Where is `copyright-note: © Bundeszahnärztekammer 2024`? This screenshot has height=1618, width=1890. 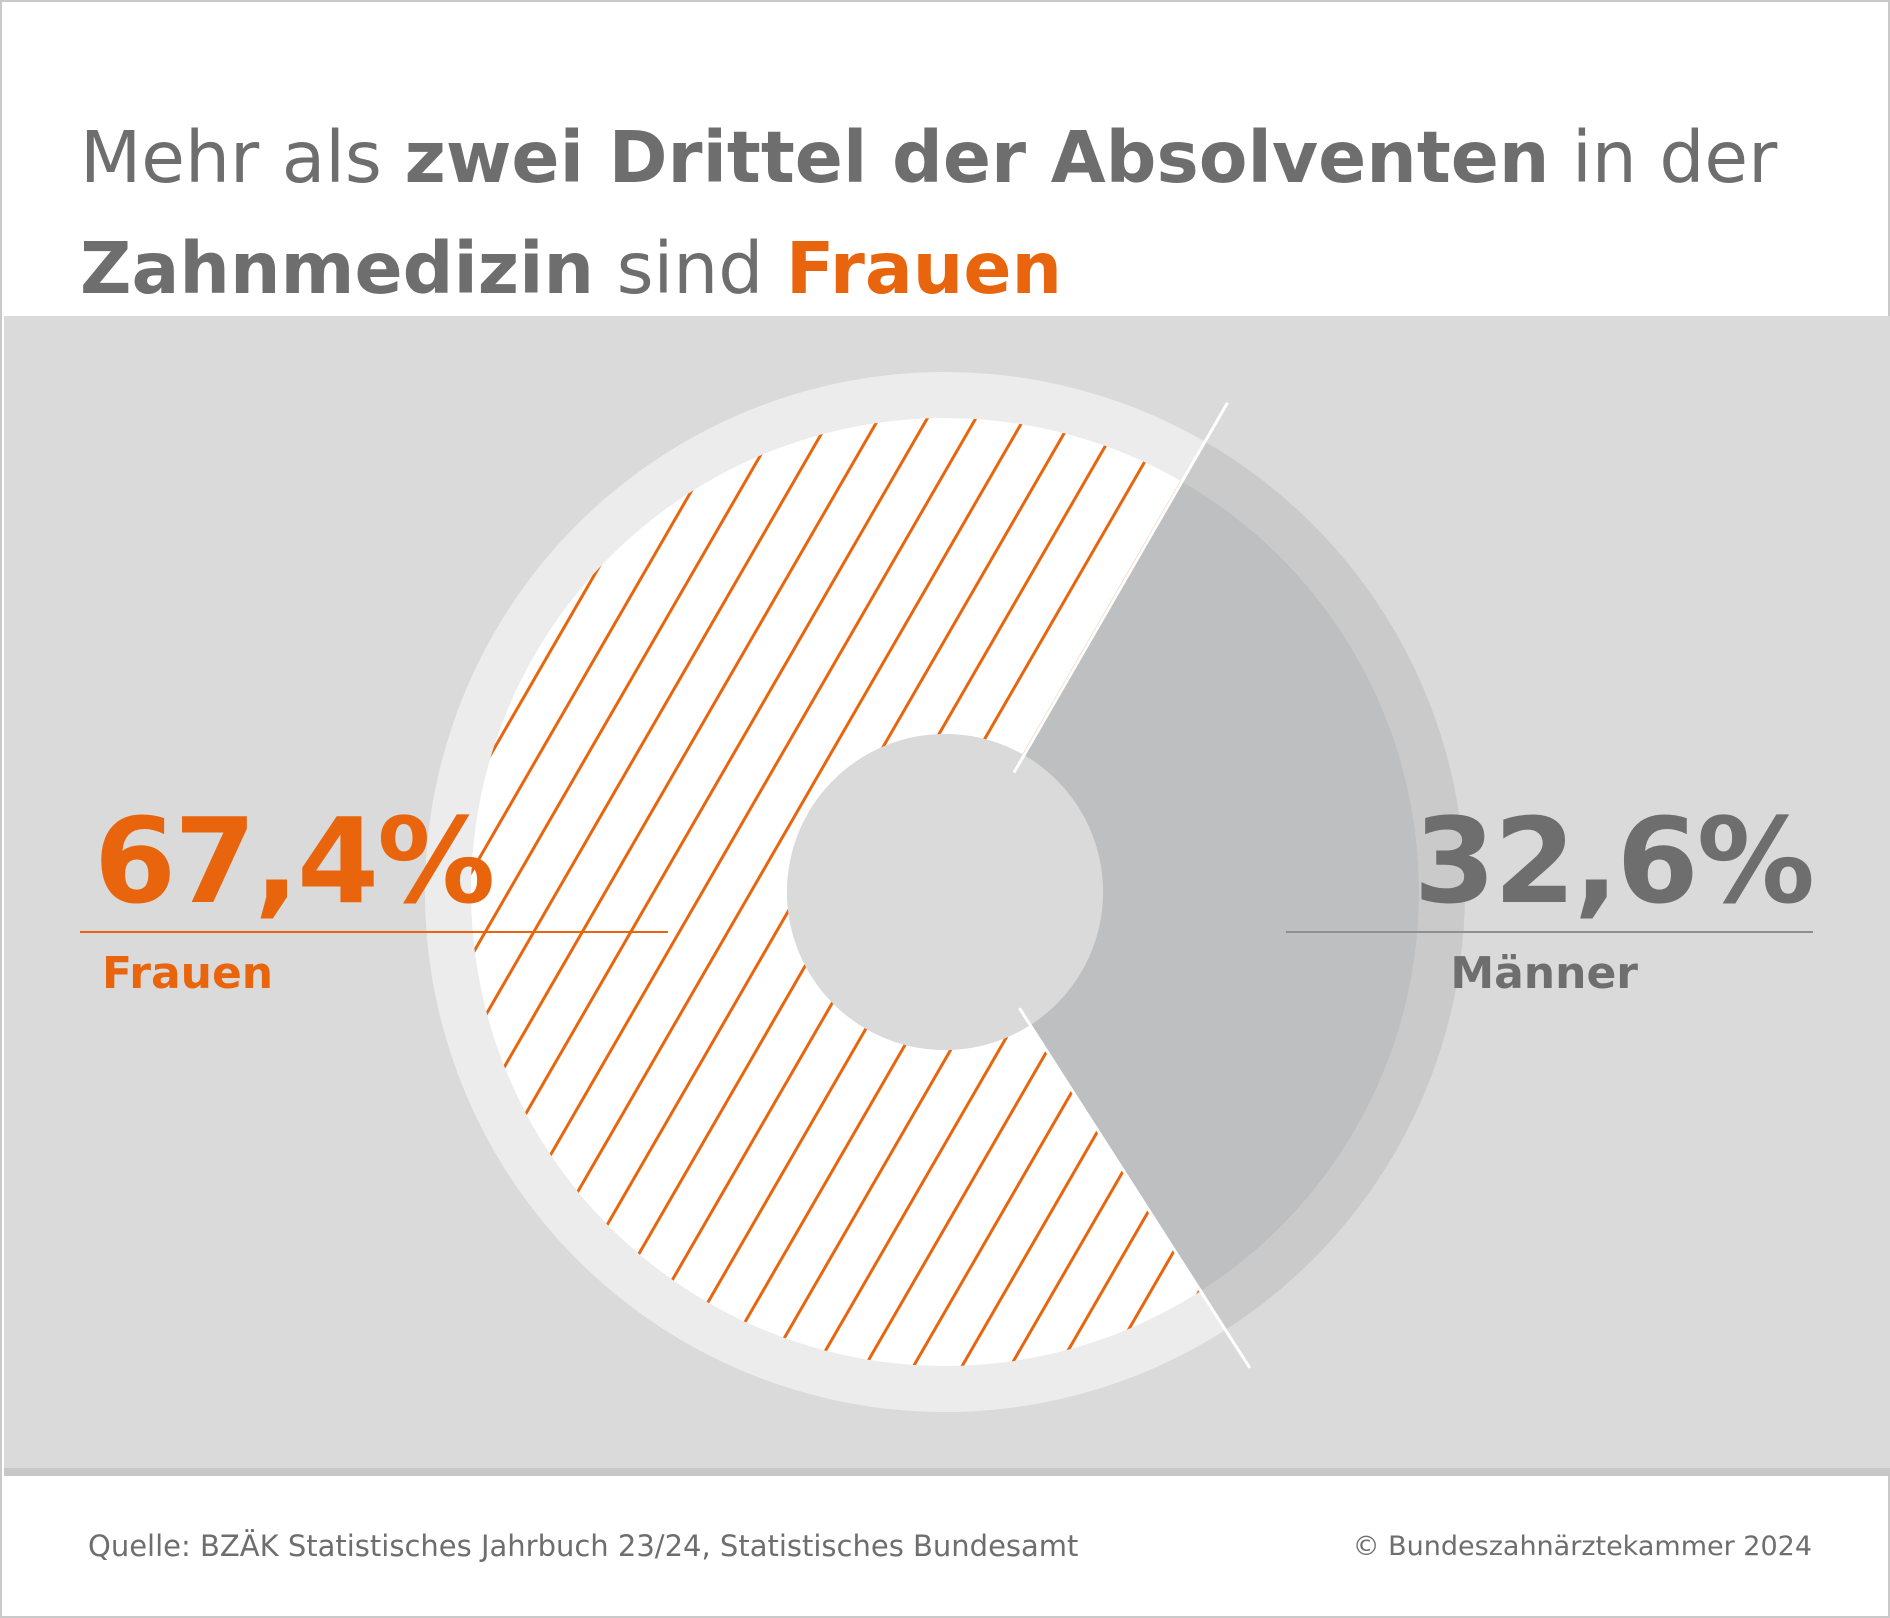 copyright-note: © Bundeszahnärztekammer 2024 is located at coordinates (1582, 1546).